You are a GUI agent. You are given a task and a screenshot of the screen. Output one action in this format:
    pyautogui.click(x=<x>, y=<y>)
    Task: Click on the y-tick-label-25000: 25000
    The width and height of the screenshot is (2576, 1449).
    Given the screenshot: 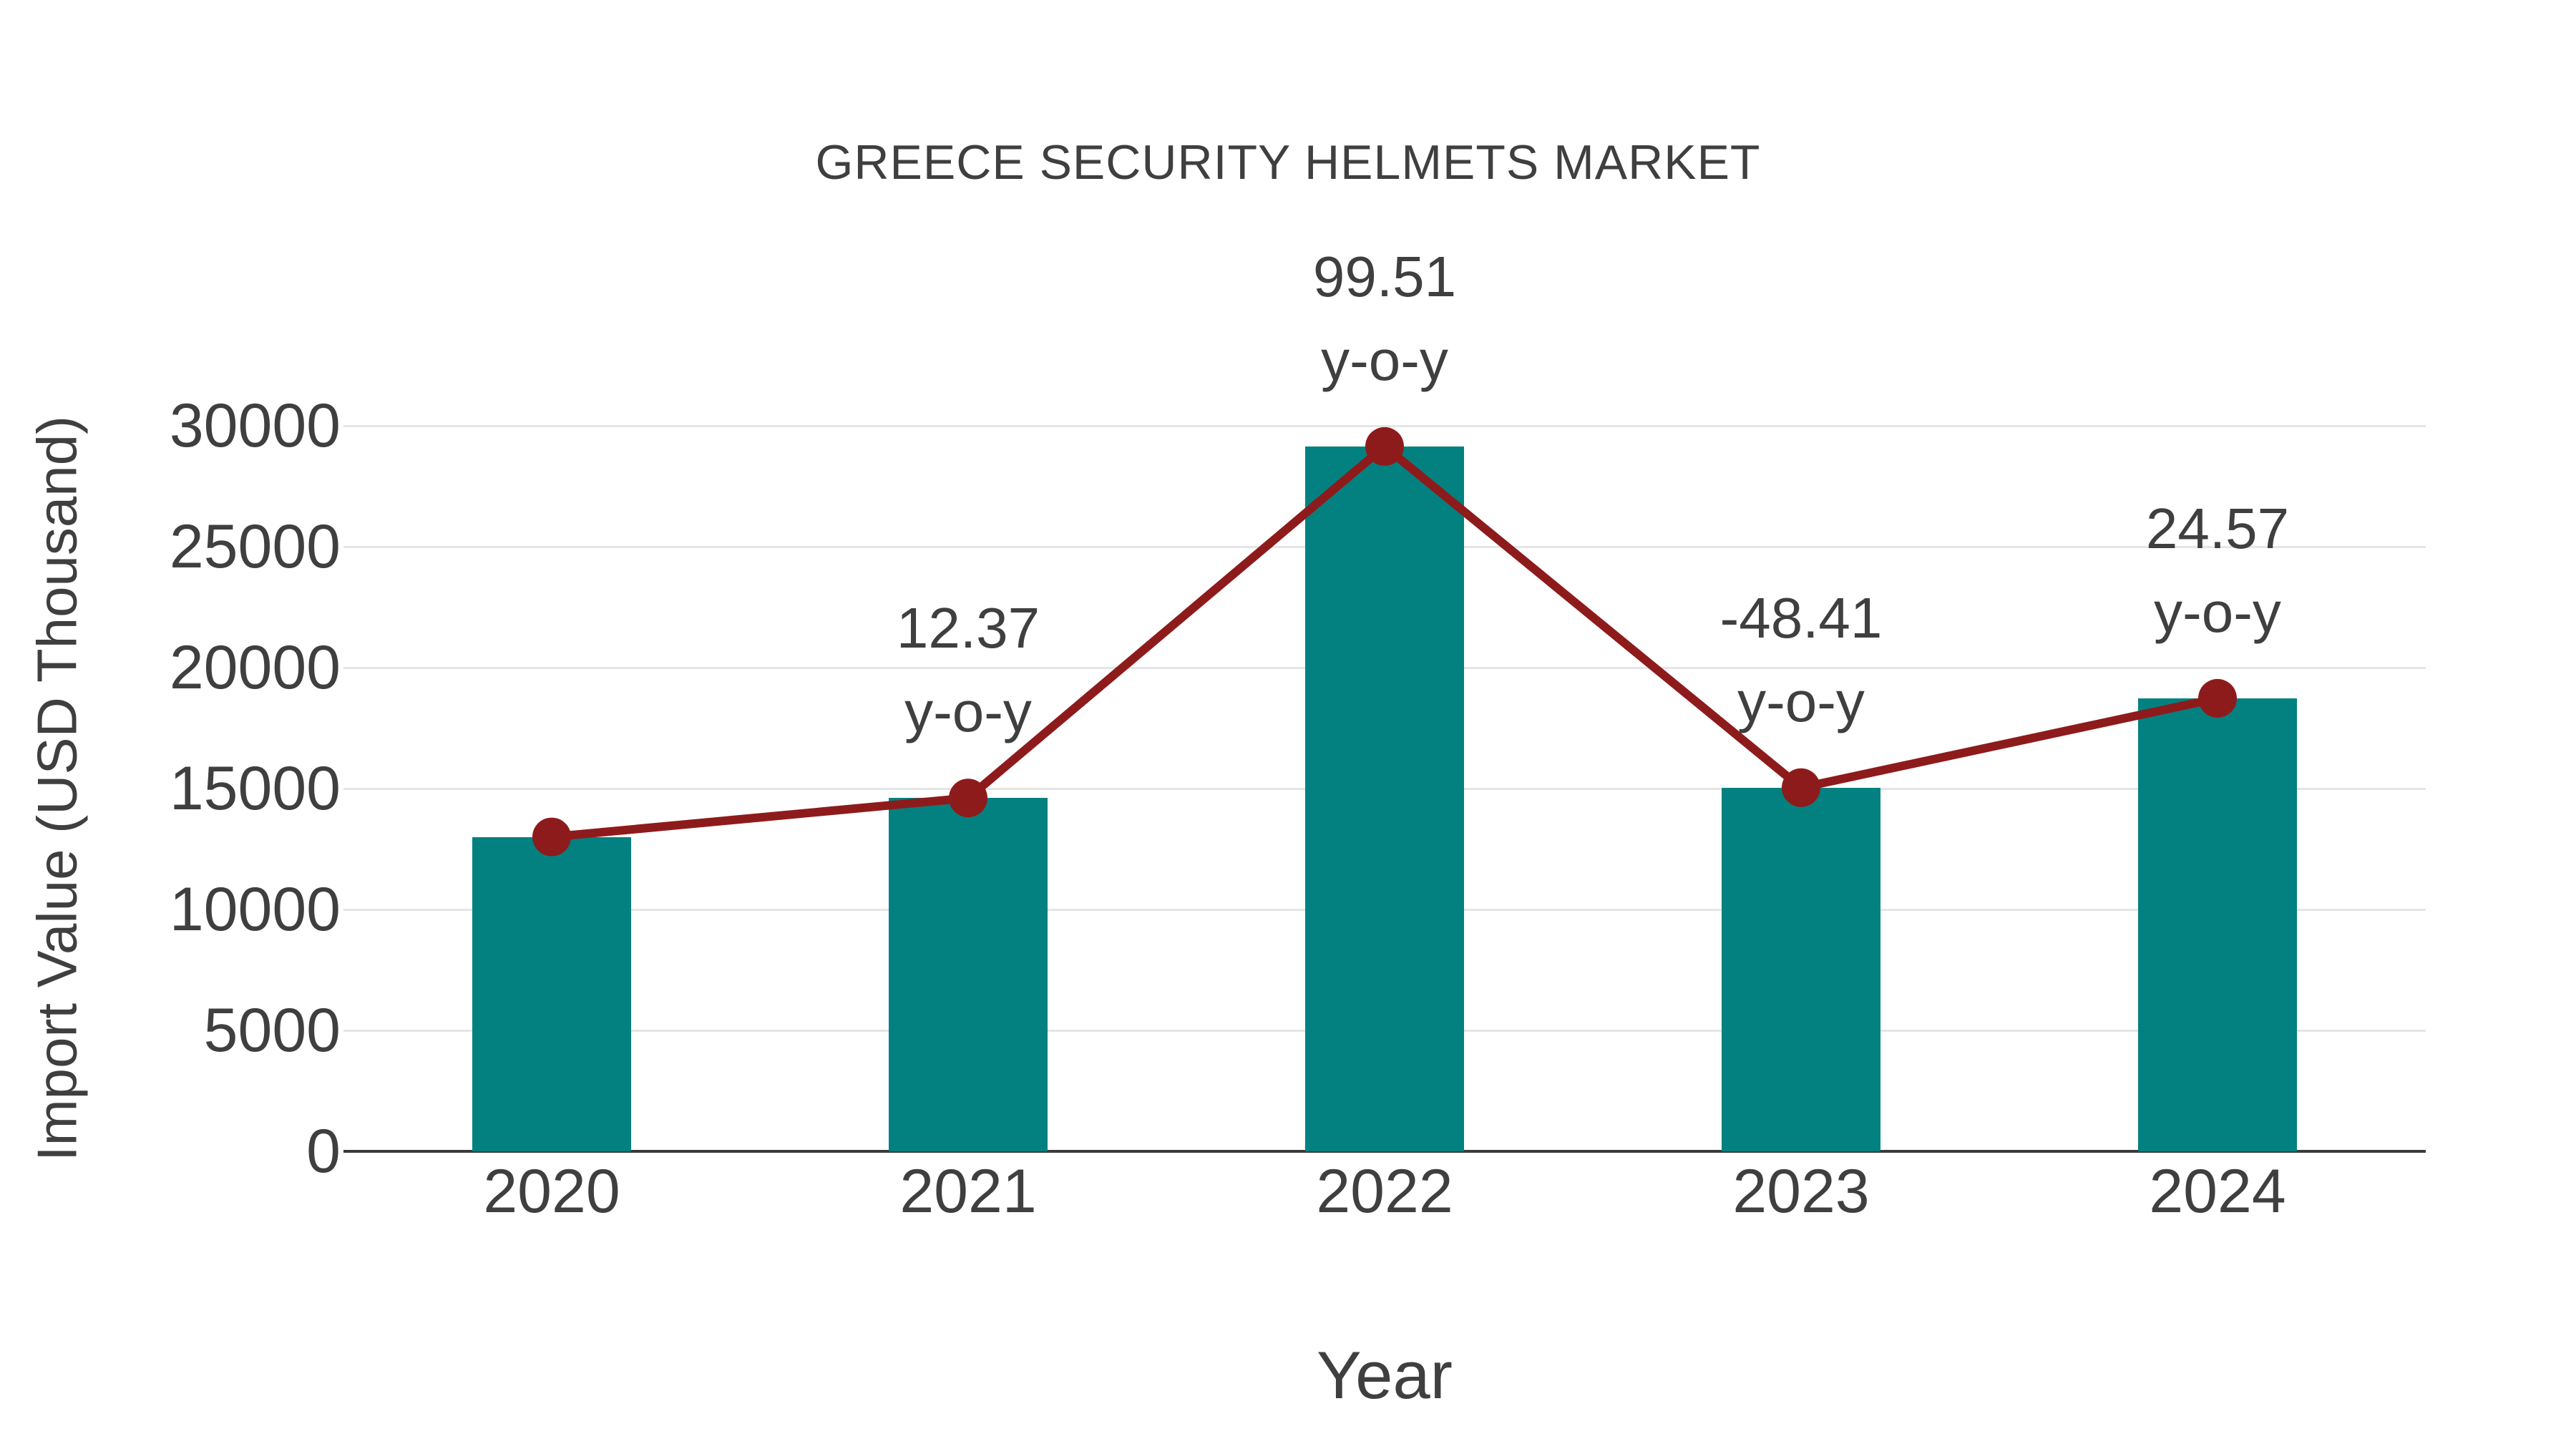 What is the action you would take?
    pyautogui.click(x=255, y=546)
    